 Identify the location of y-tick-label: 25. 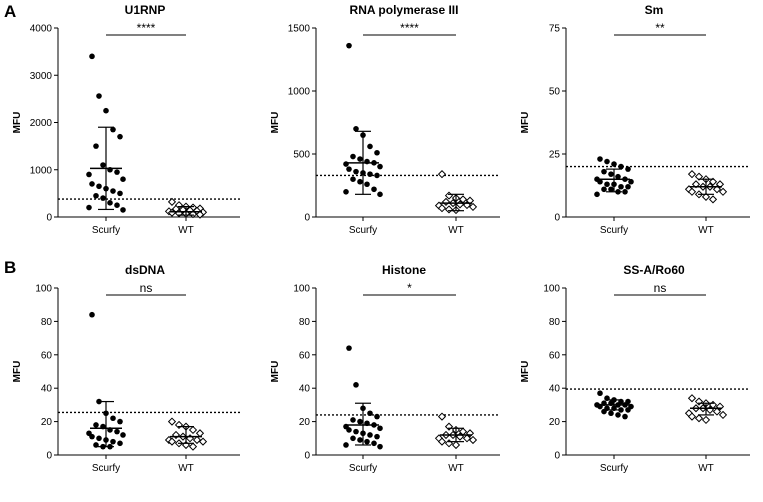
(555, 155).